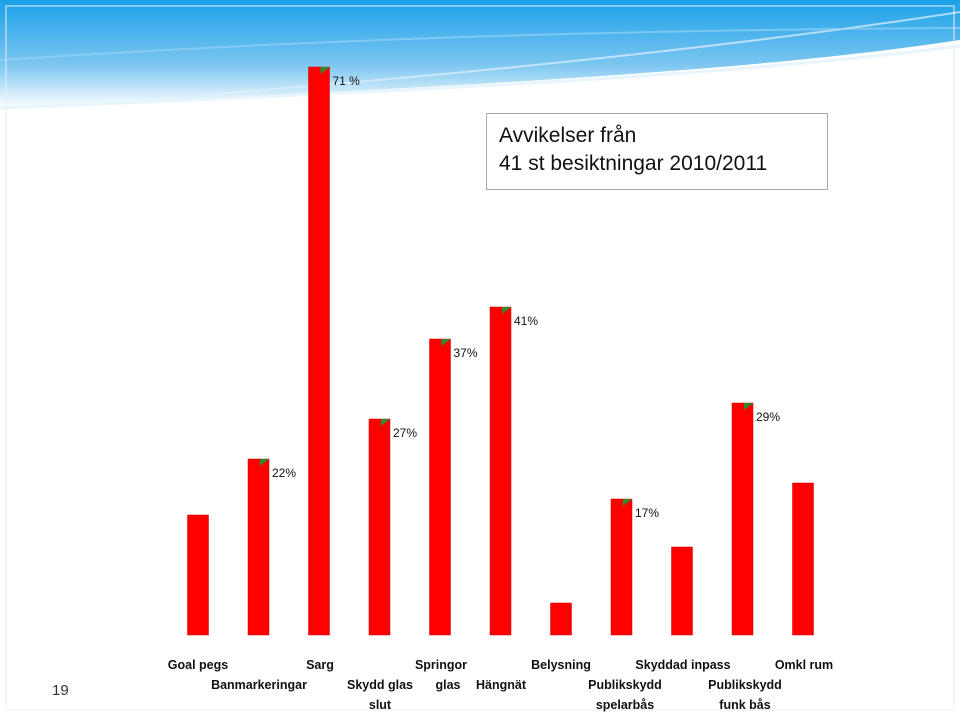 This screenshot has height=716, width=960. I want to click on chart-title-line-2: 41 st besiktningar 2010/2011, so click(633, 163).